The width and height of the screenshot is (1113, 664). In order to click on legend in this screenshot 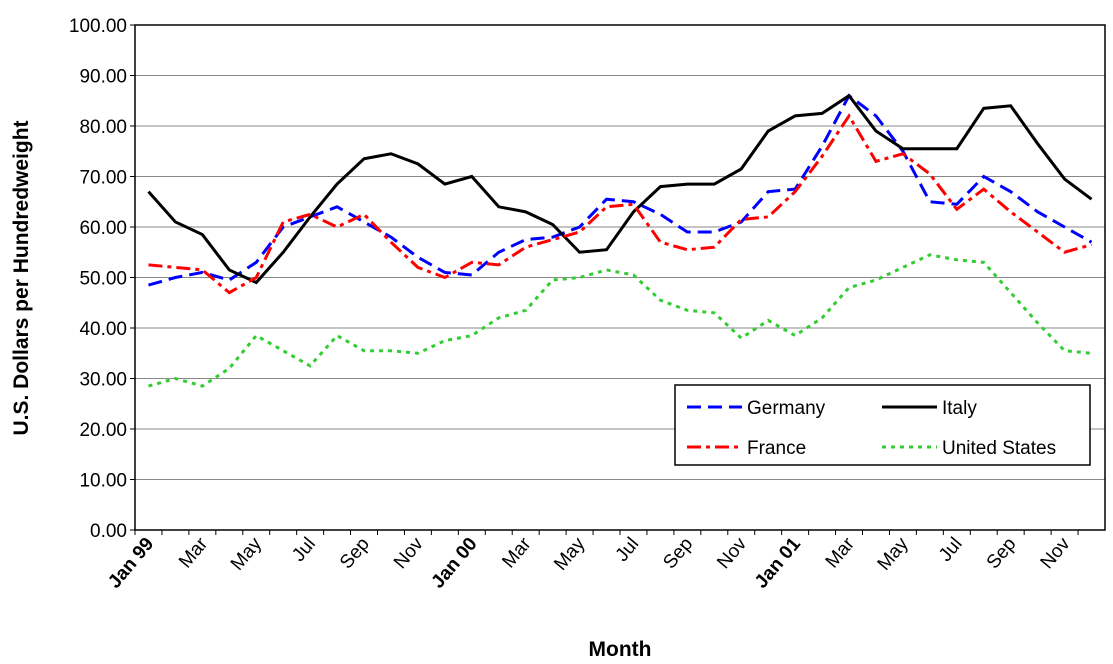, I will do `click(882, 425)`.